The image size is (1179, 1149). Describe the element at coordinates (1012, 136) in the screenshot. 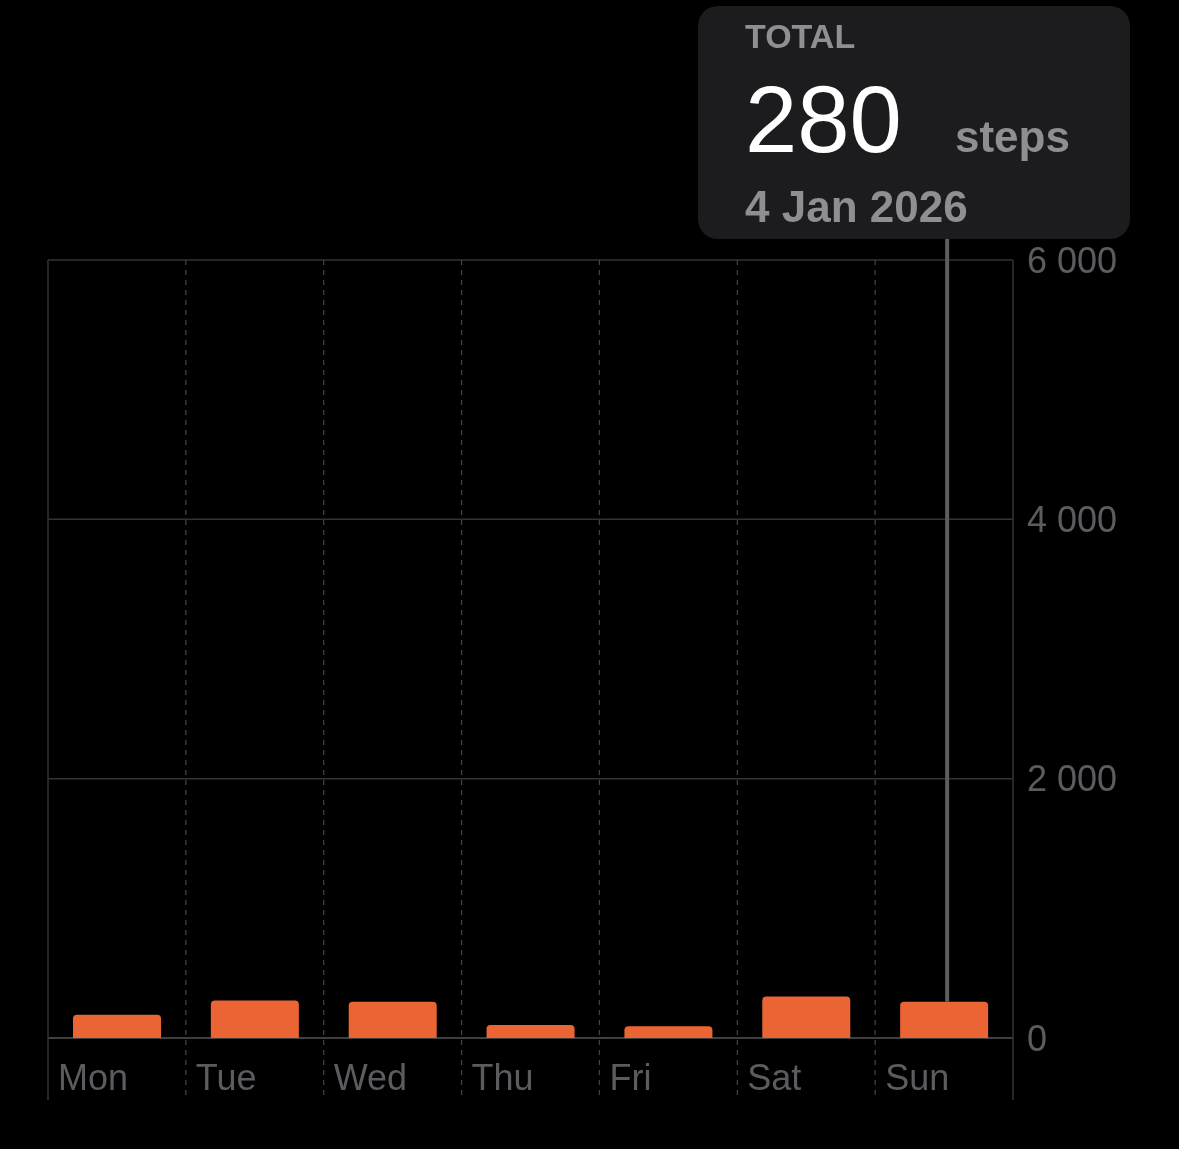

I see `text: steps` at that location.